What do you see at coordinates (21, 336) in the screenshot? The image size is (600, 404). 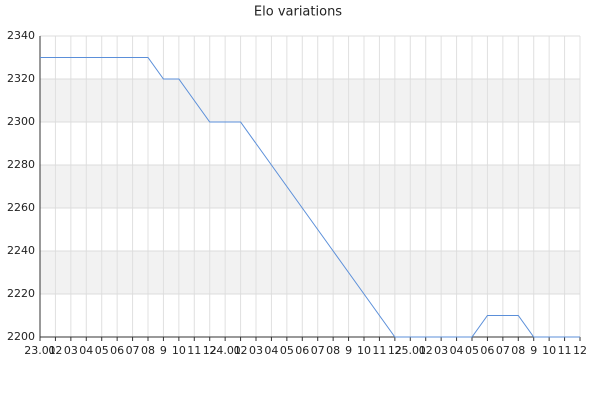 I see `y-tick-label: 2200` at bounding box center [21, 336].